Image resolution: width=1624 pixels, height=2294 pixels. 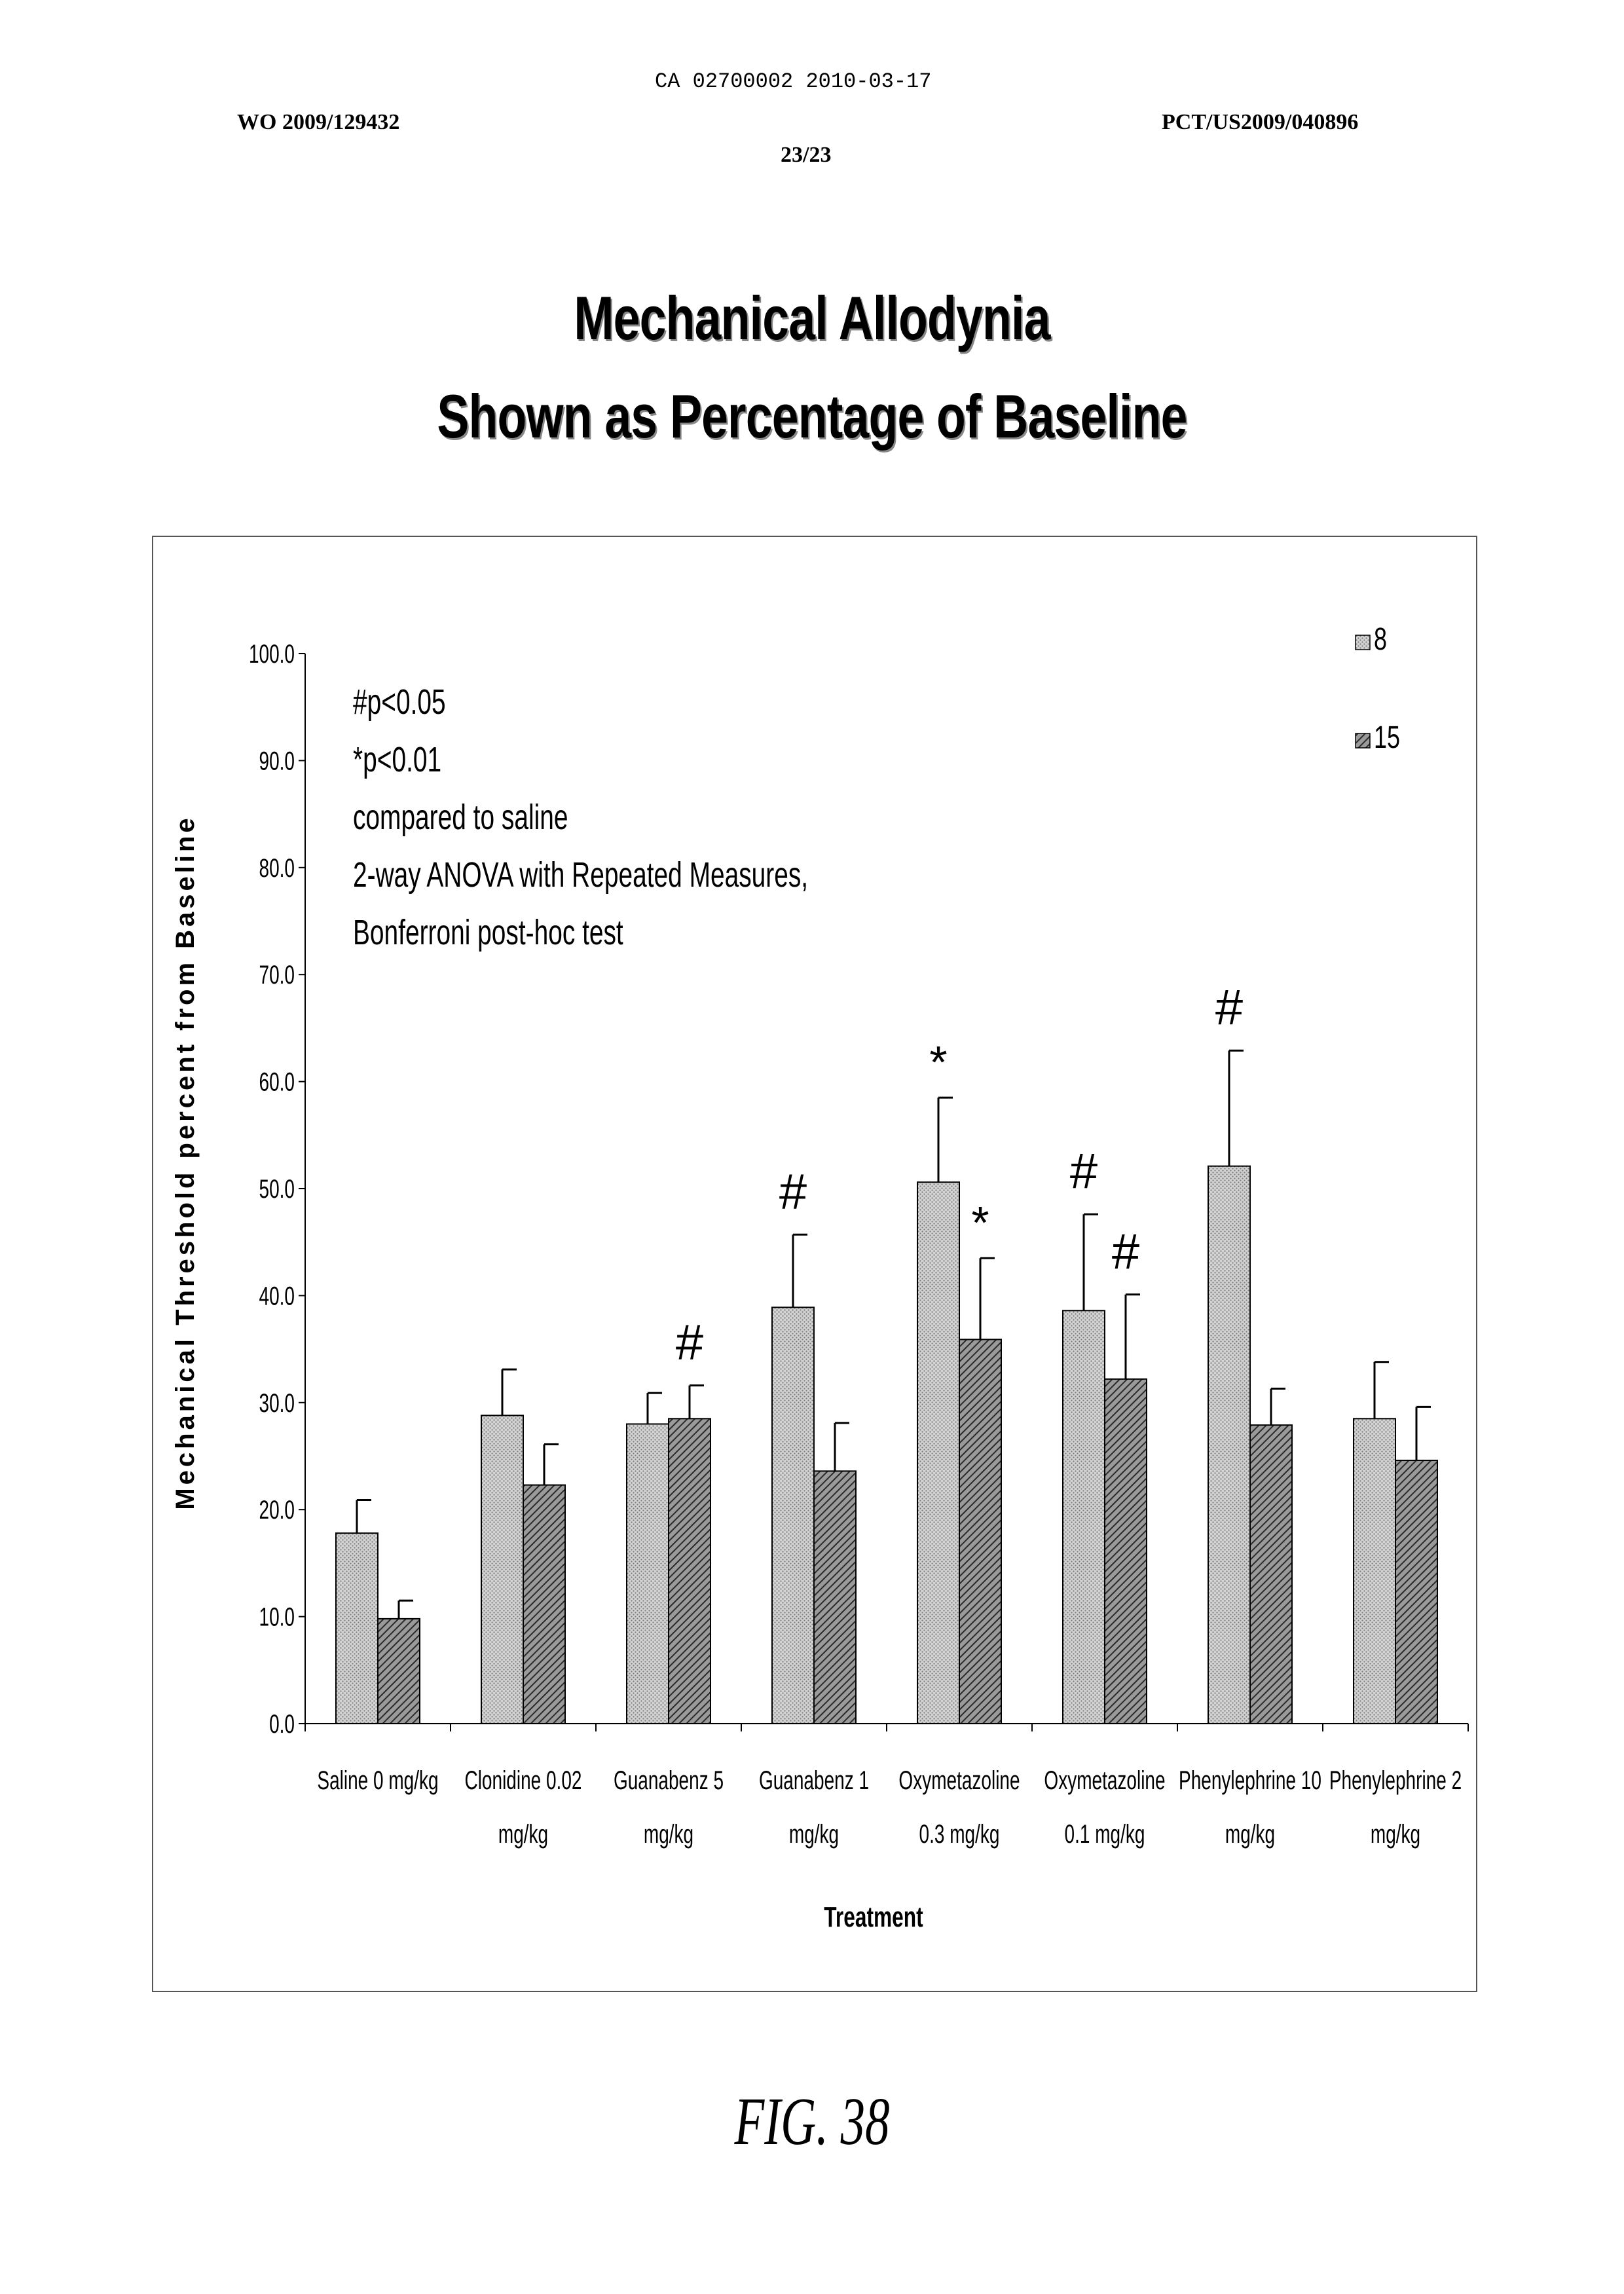 I want to click on legend-label-15: 15, so click(x=1387, y=737).